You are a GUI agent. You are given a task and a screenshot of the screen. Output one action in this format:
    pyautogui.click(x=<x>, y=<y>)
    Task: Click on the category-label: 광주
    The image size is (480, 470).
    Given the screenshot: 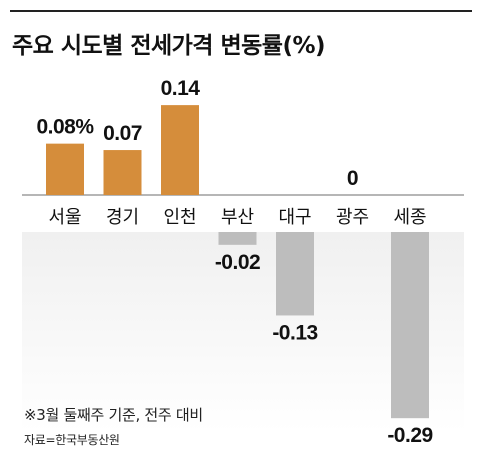 What is the action you would take?
    pyautogui.click(x=352, y=217)
    